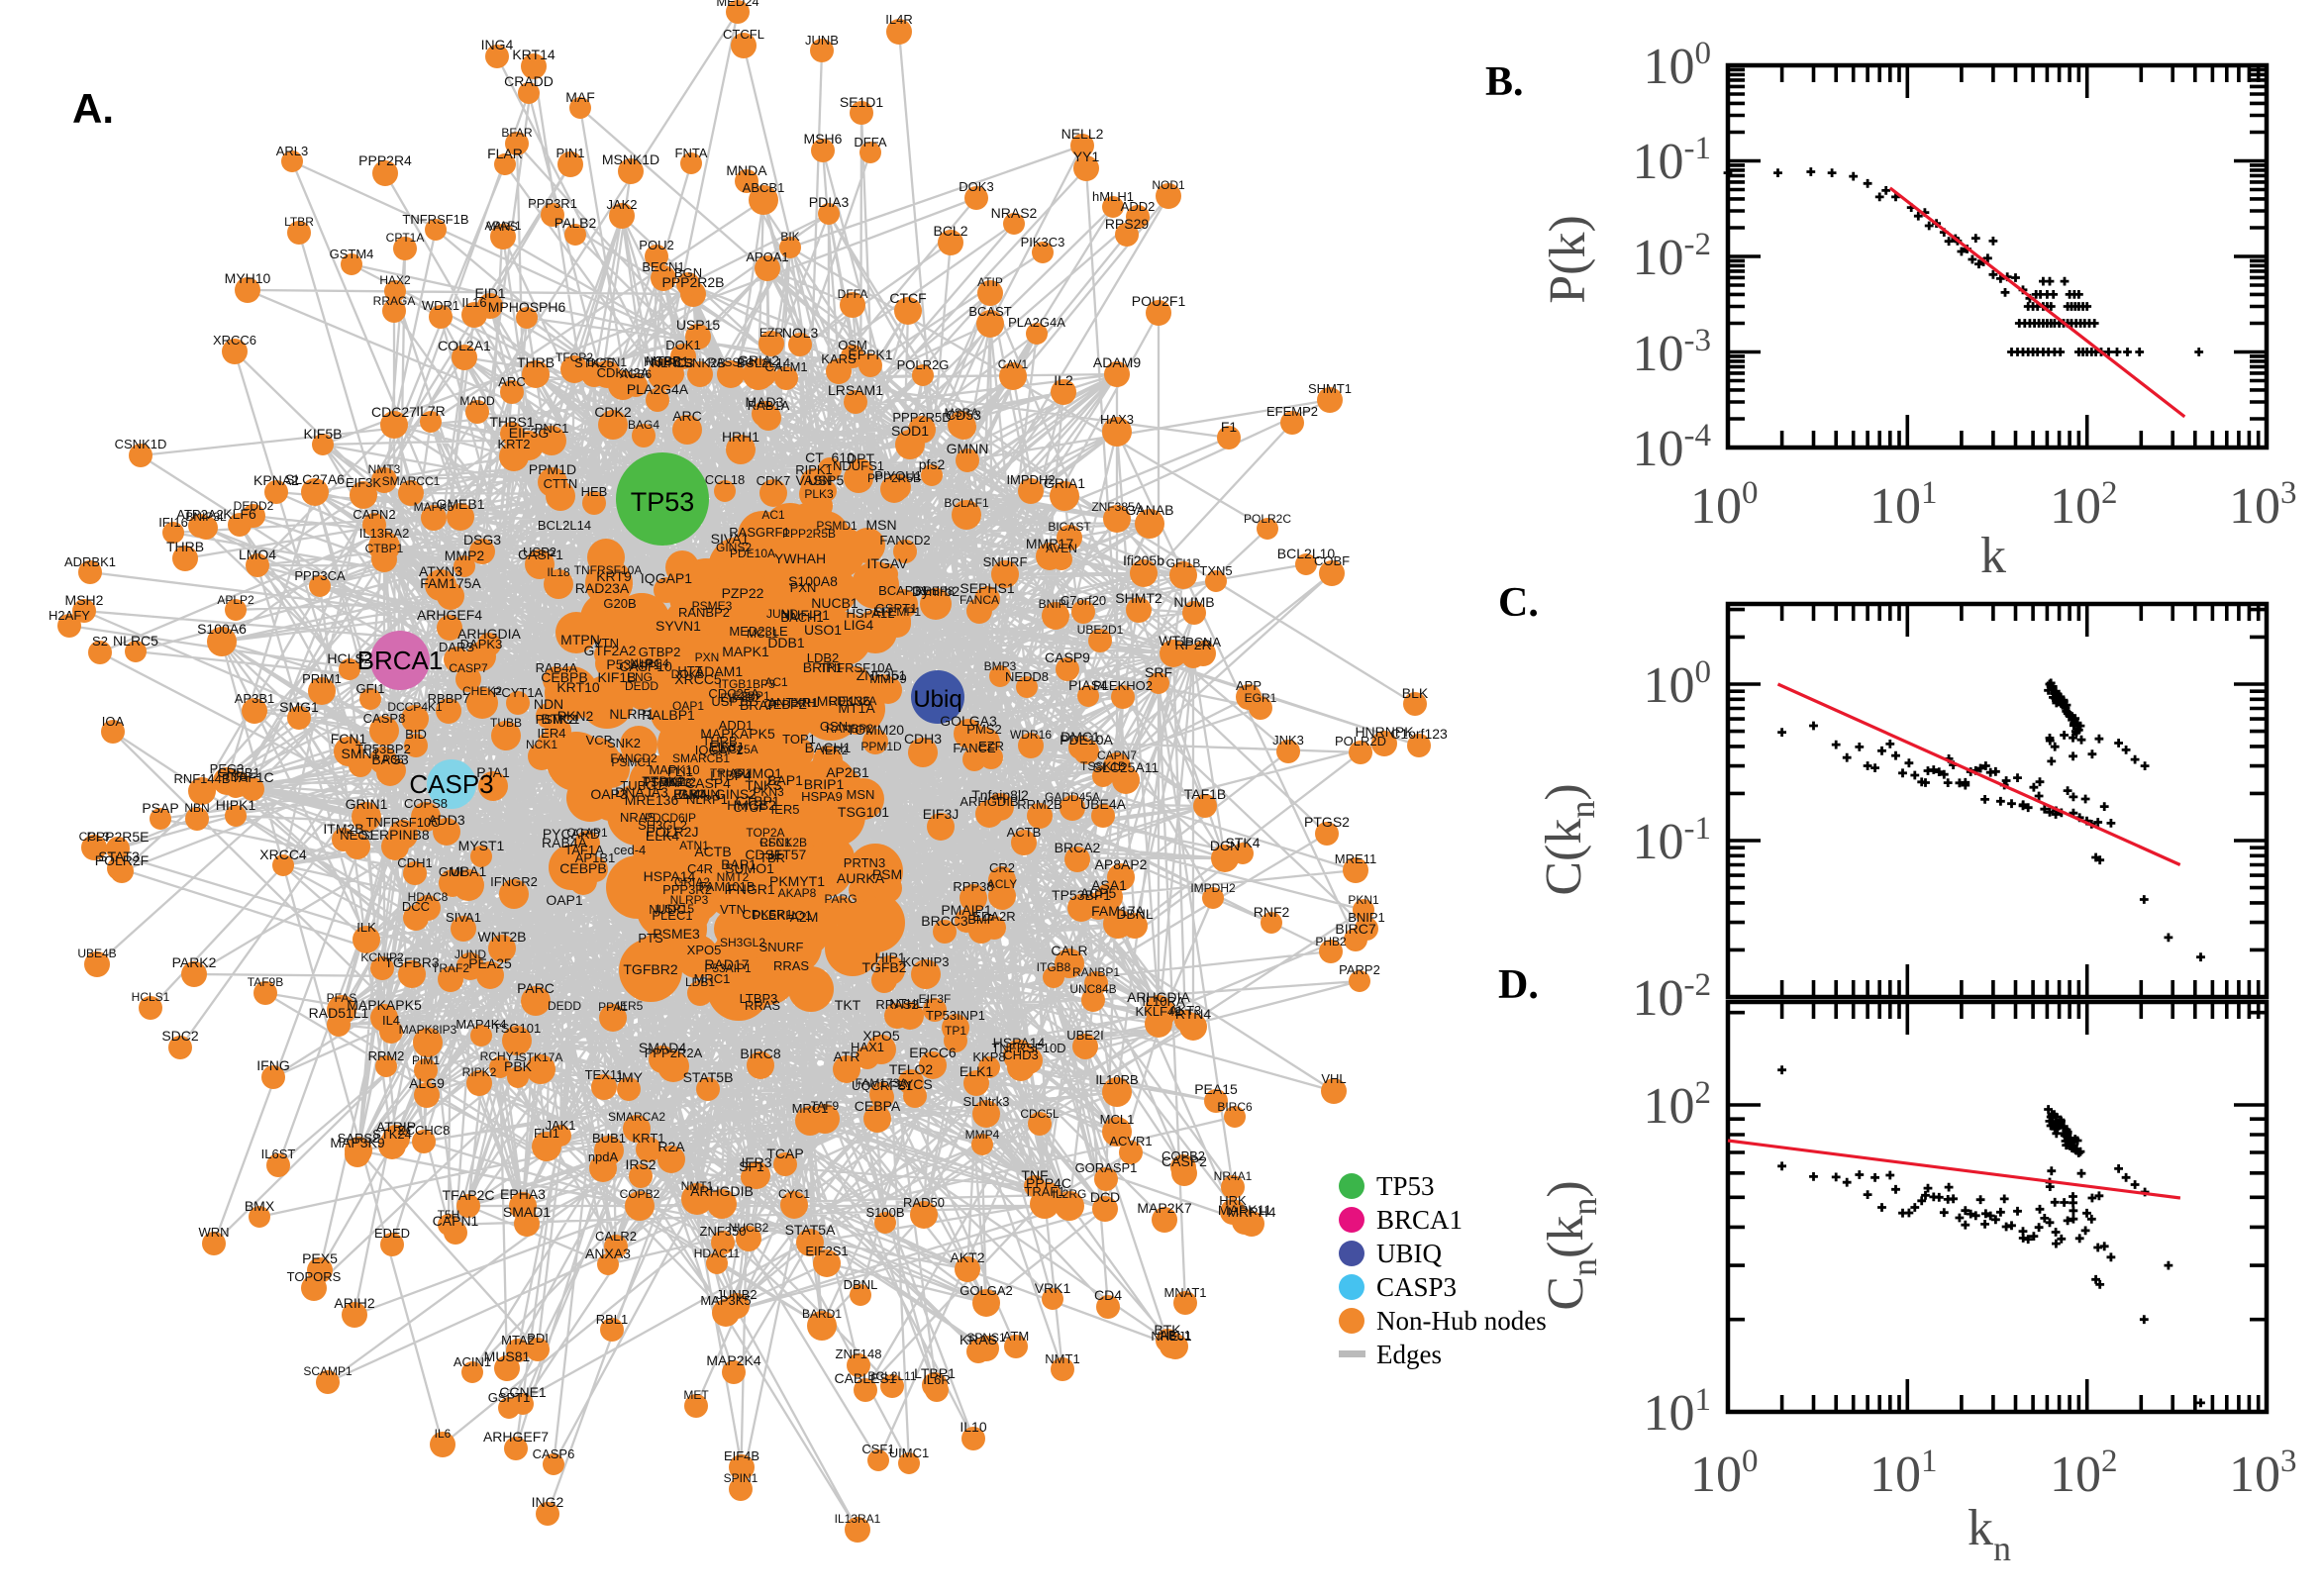 The image size is (2323, 1596). Describe the element at coordinates (810, 1108) in the screenshot. I see `svg-text: MRC1` at that location.